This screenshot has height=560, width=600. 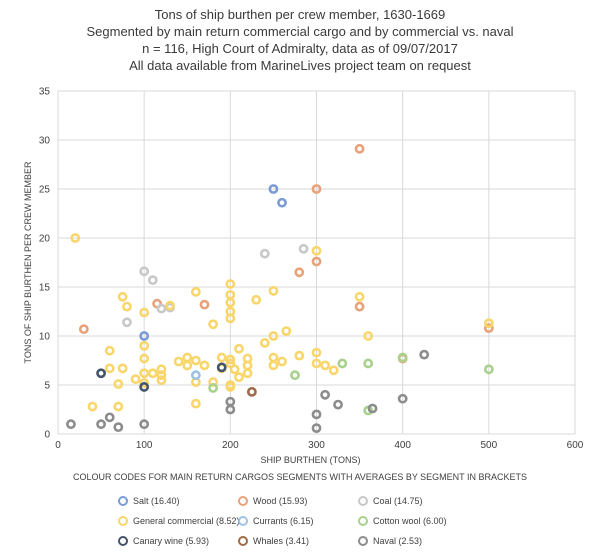 I want to click on legend-label: Whales (3.41), so click(x=281, y=541).